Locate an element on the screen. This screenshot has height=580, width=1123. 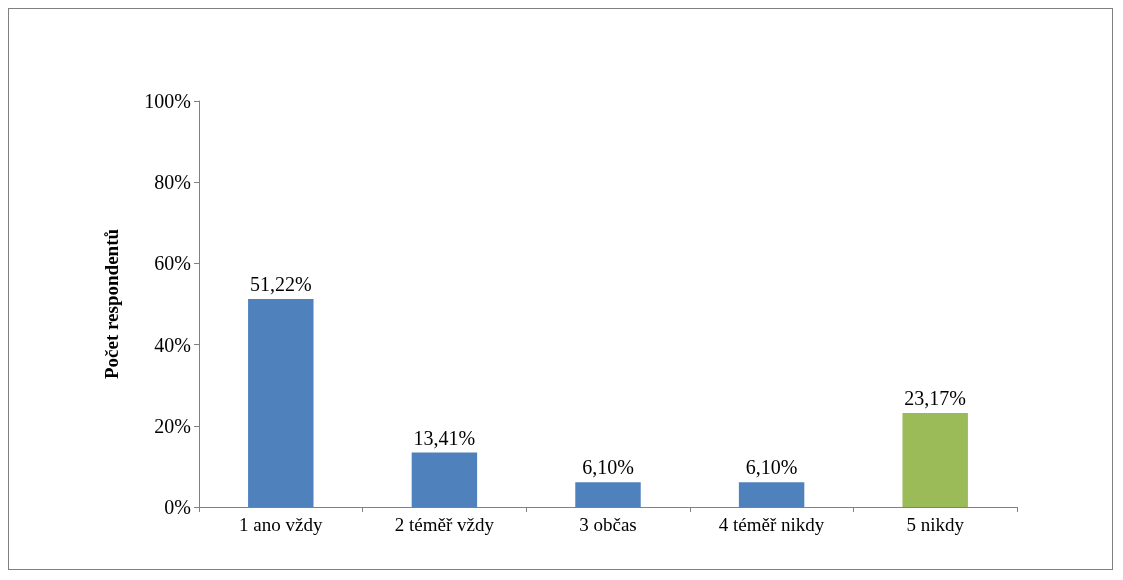
x-tick-label: 1 ano vždy is located at coordinates (281, 524).